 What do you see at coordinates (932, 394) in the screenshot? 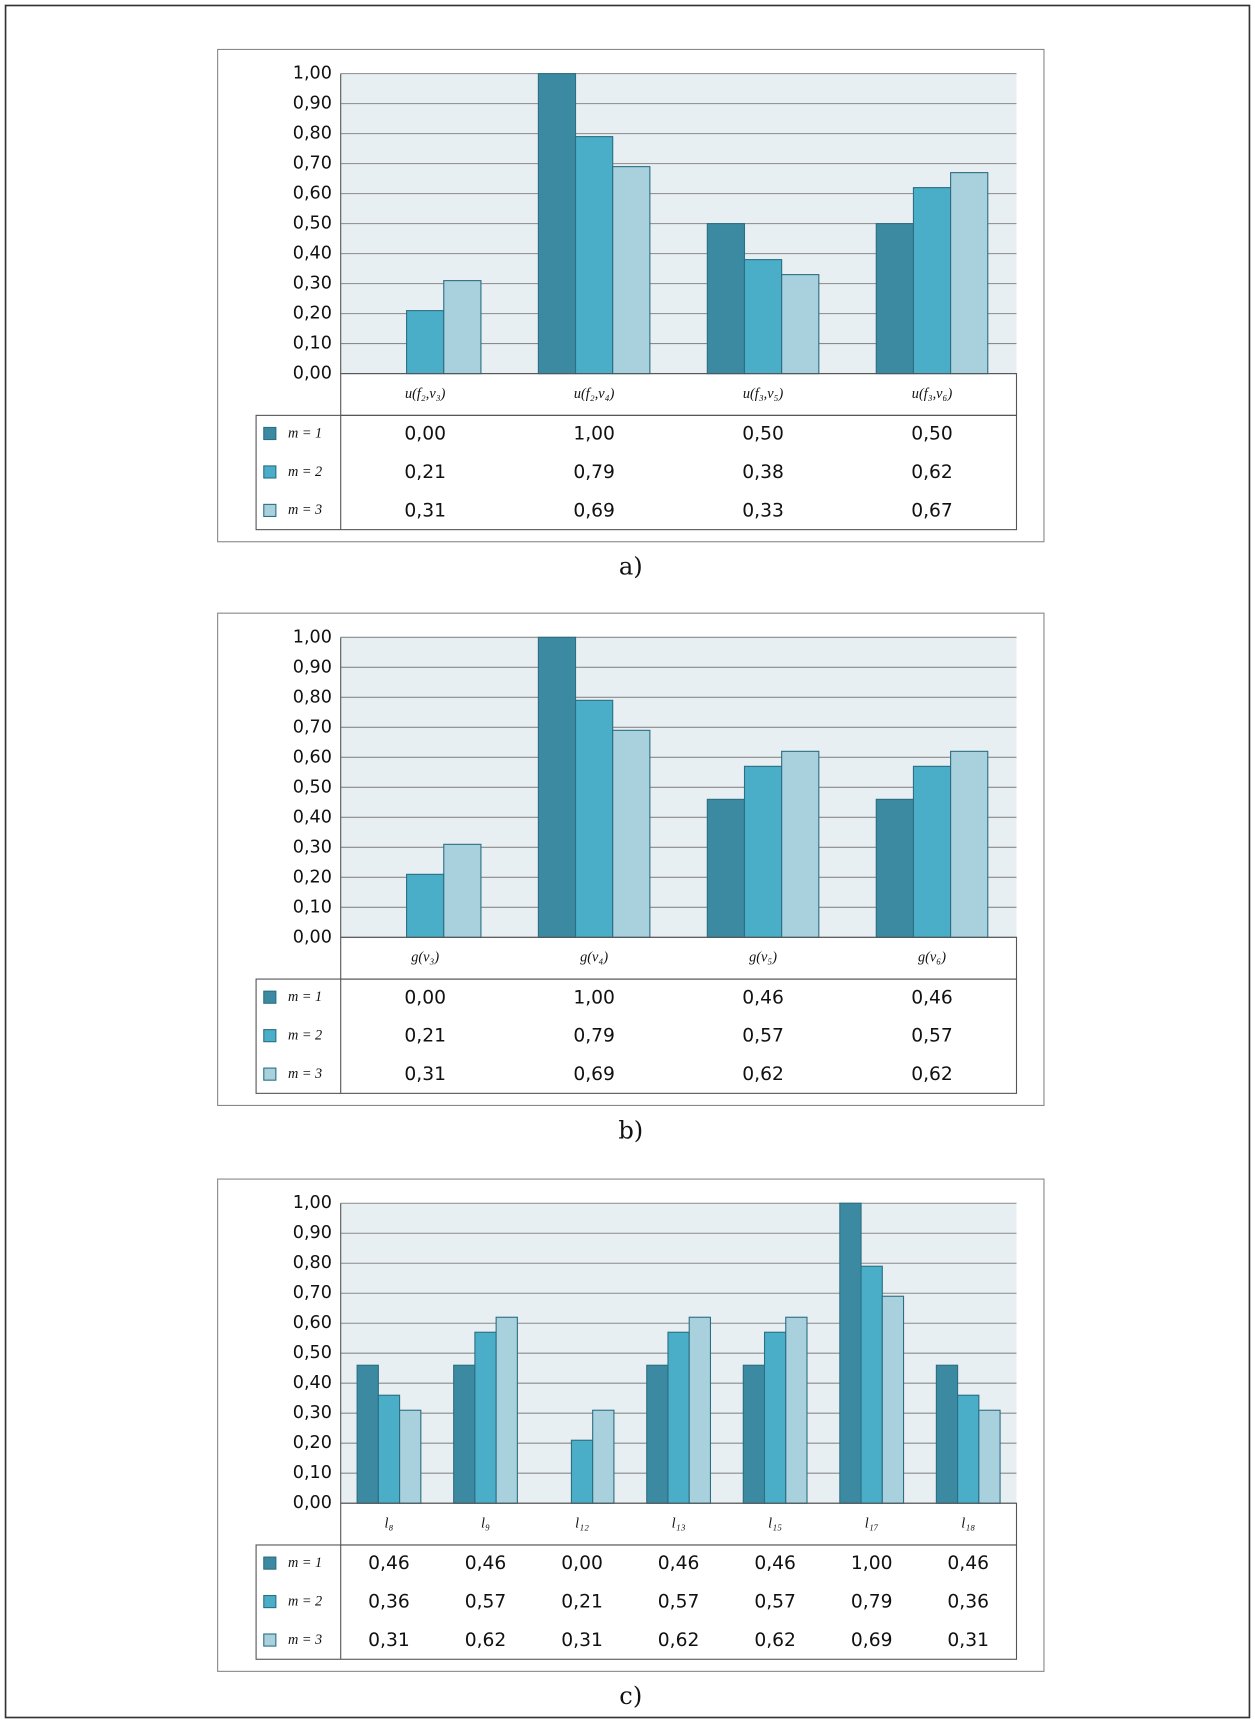
I see `x-tick-label: u(f₃,v₆)` at bounding box center [932, 394].